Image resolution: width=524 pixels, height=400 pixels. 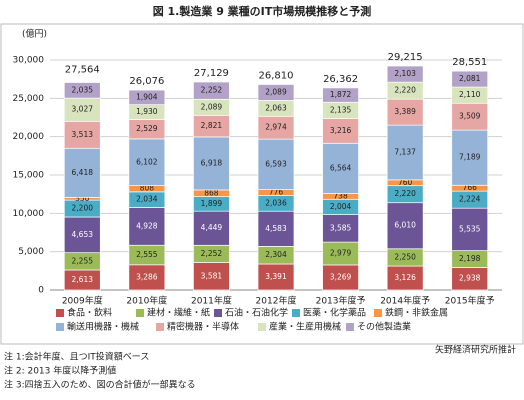 I want to click on data-label: 2,304, so click(x=276, y=254).